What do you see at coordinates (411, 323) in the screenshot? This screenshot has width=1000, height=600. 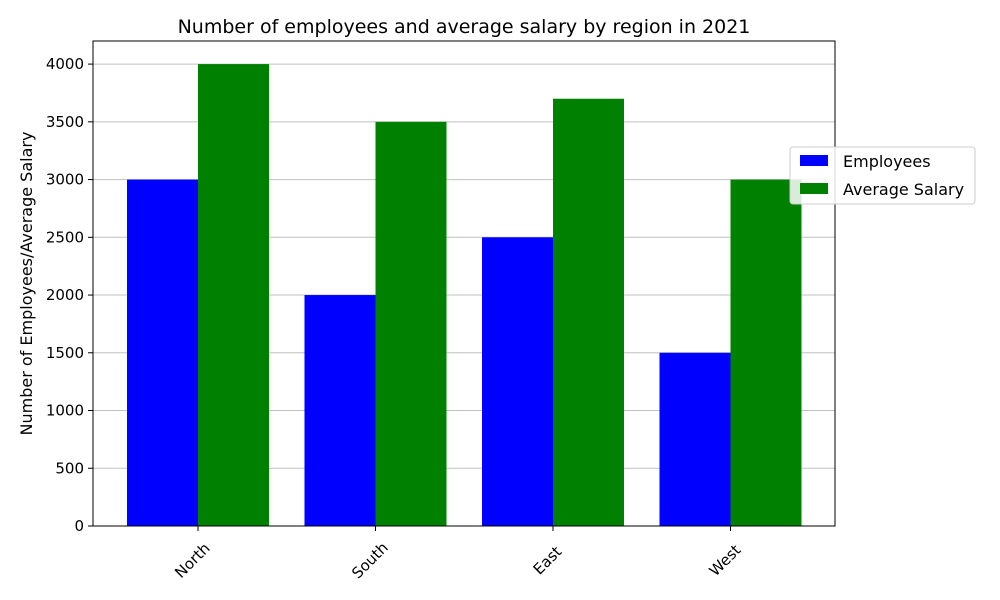 I see `bar-average-salary-south` at bounding box center [411, 323].